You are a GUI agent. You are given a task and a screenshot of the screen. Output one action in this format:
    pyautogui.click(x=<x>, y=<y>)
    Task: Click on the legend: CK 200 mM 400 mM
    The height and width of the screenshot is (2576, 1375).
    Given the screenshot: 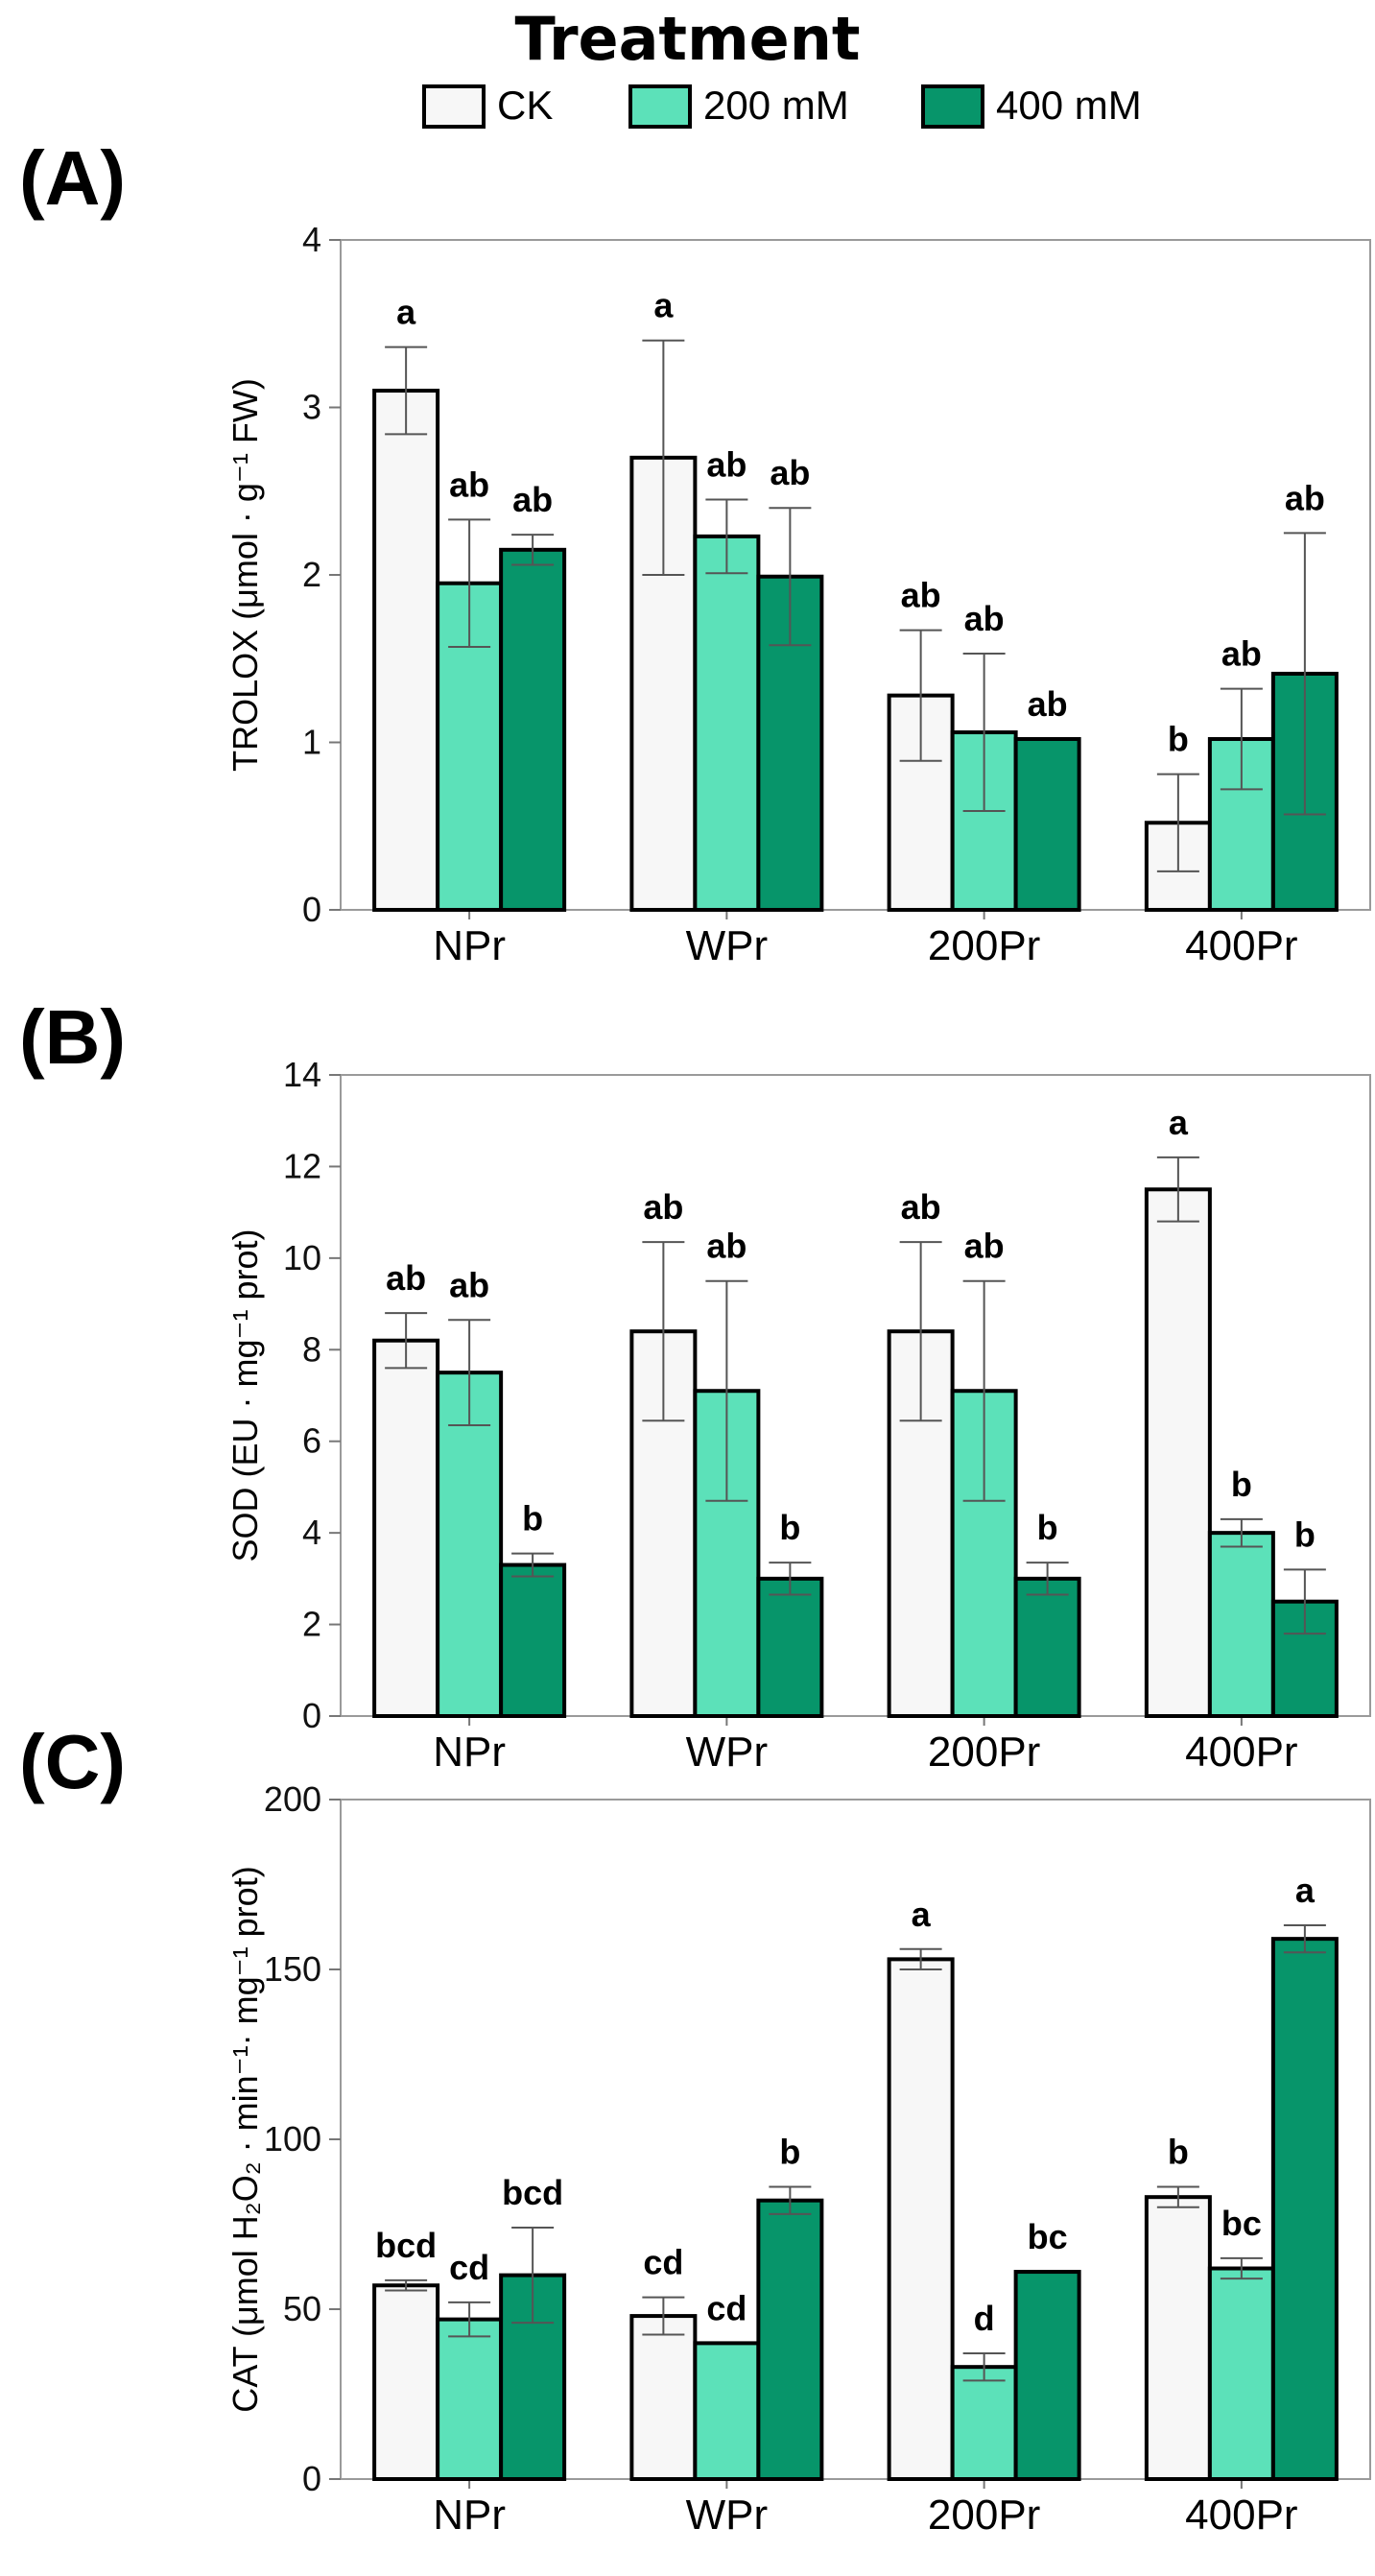 What is the action you would take?
    pyautogui.click(x=687, y=107)
    